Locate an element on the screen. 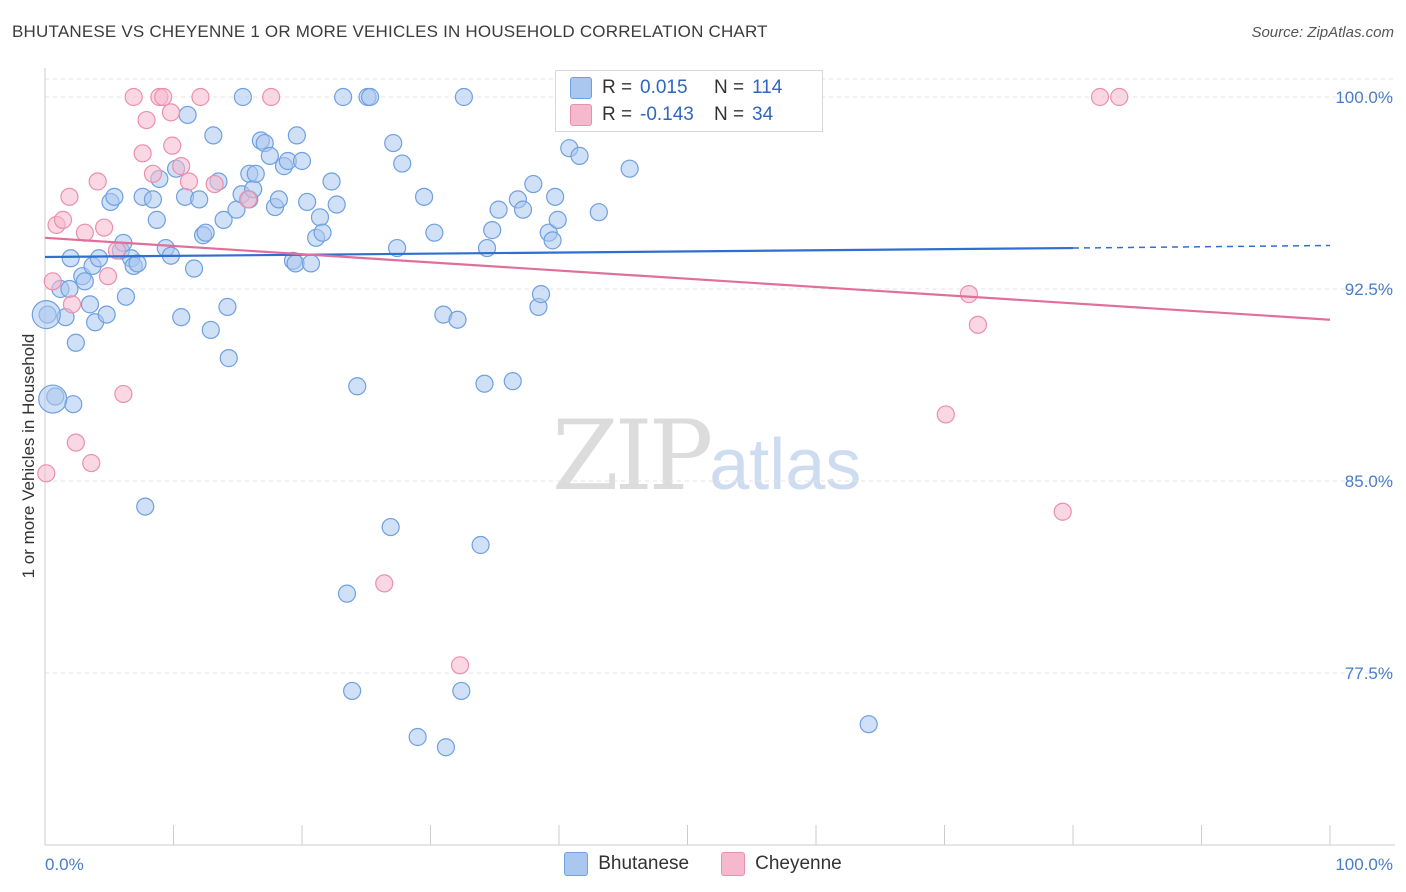 This screenshot has height=892, width=1406. bhutanese-trend-extension is located at coordinates (1201, 246).